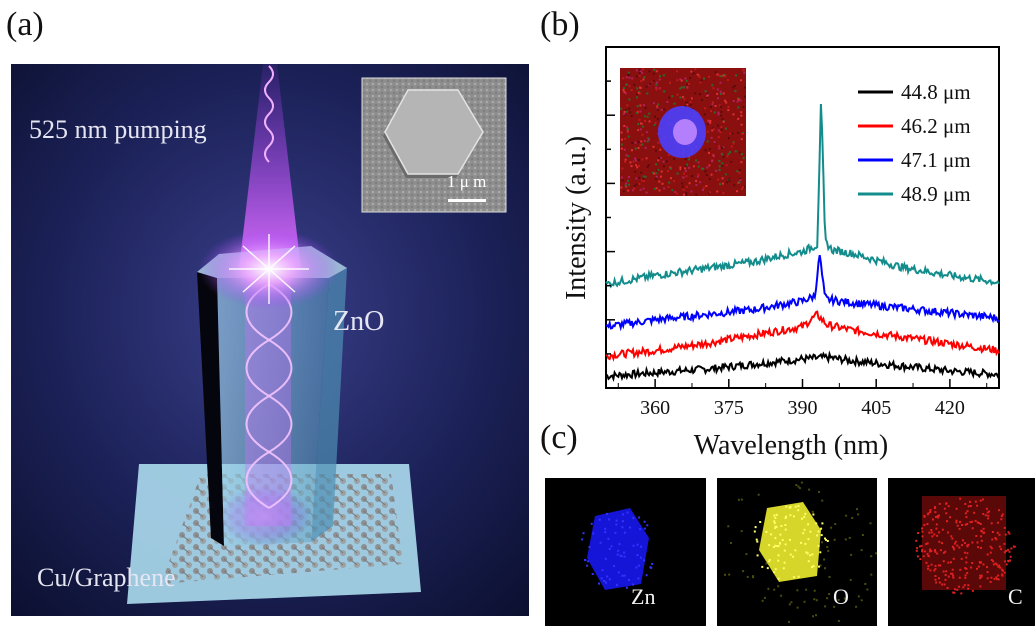  Describe the element at coordinates (618, 549) in the screenshot. I see `zn-region` at that location.